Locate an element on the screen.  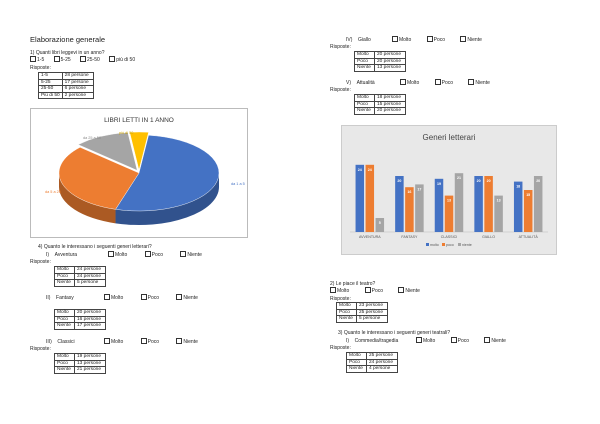
pie-label-3: più di 50 is located at coordinates (126, 133).